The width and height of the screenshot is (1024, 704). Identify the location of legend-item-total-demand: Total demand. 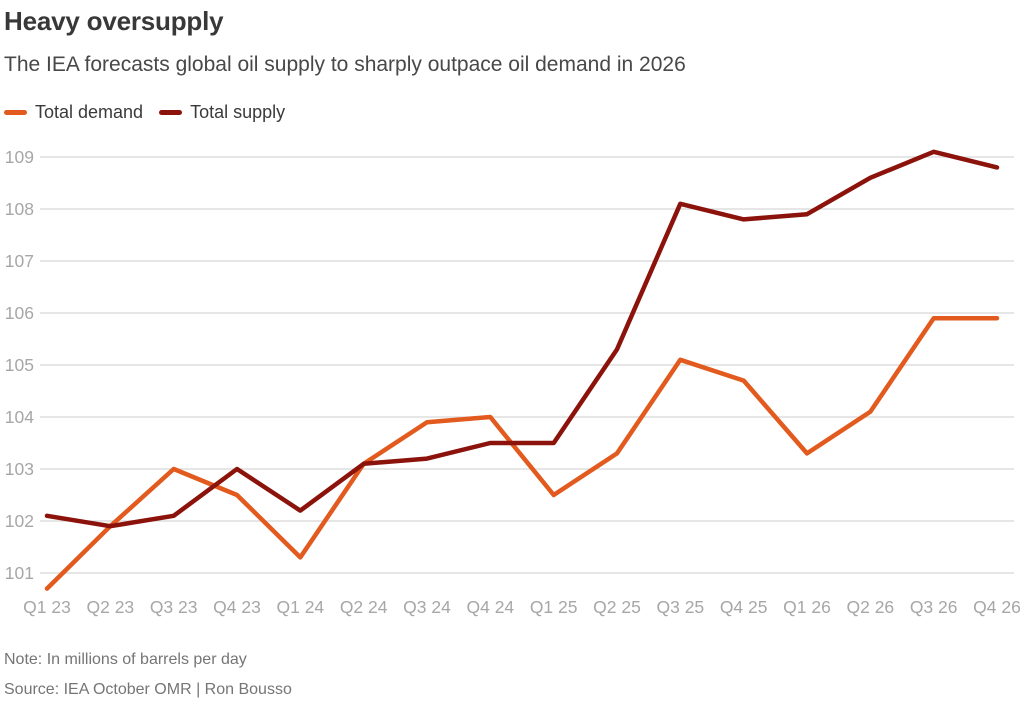
(73, 112).